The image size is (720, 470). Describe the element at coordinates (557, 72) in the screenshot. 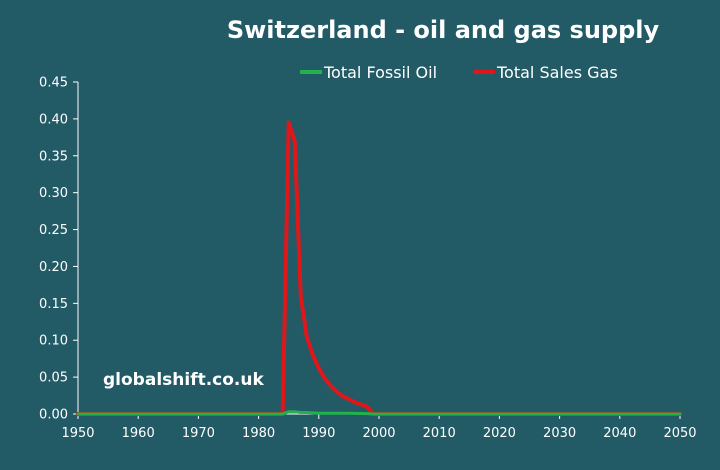

I see `legend-label-gas: Total Sales Gas` at that location.